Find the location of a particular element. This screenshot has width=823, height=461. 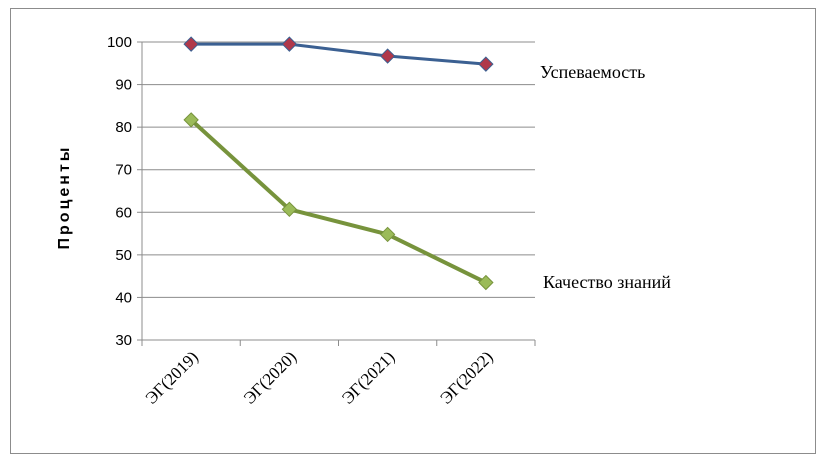

y-axis-label: Проценты is located at coordinates (64, 197).